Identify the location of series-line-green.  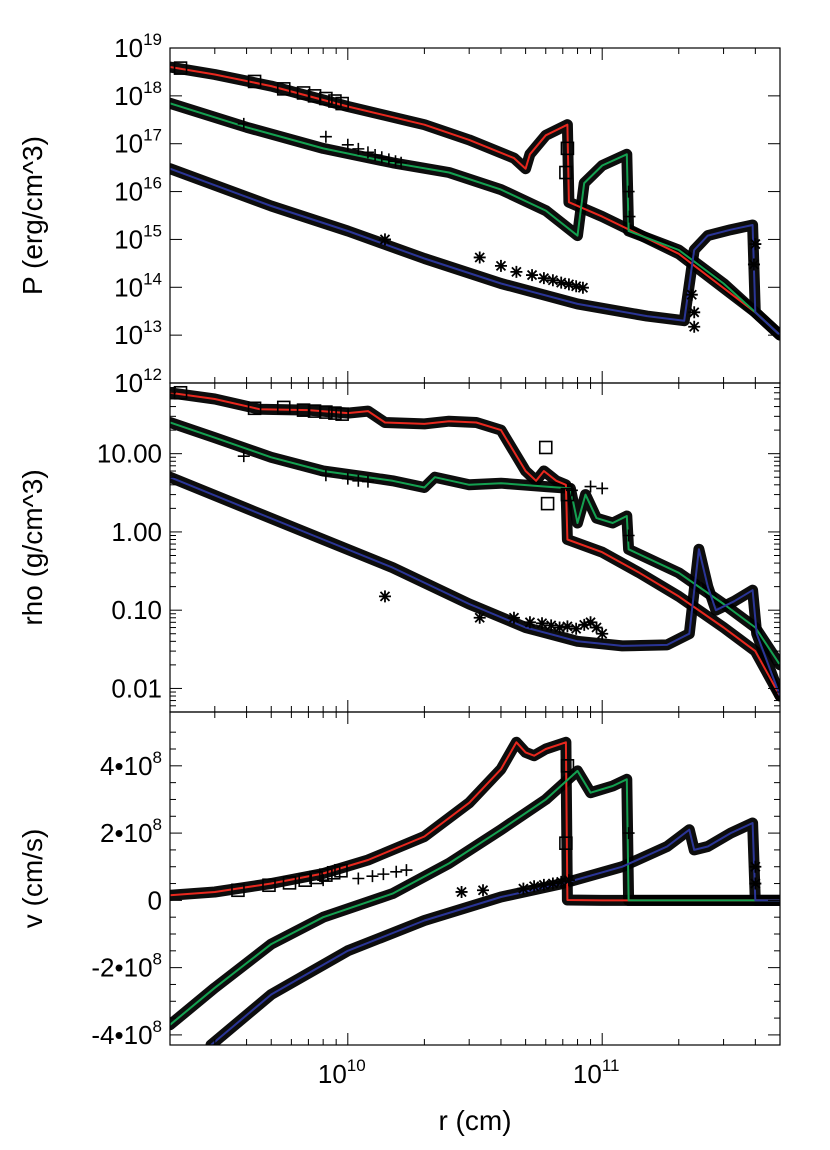
(475, 219).